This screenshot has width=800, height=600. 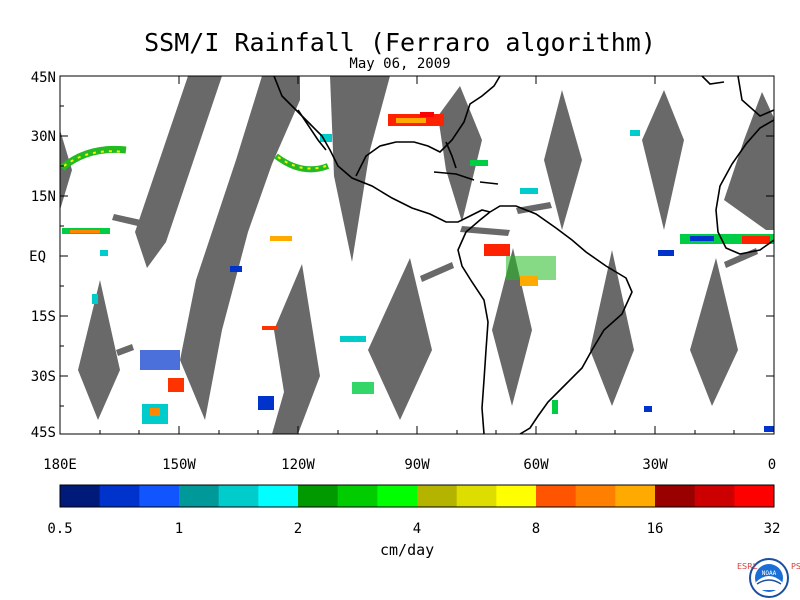 What do you see at coordinates (298, 529) in the screenshot?
I see `colorbar-label-2: 2` at bounding box center [298, 529].